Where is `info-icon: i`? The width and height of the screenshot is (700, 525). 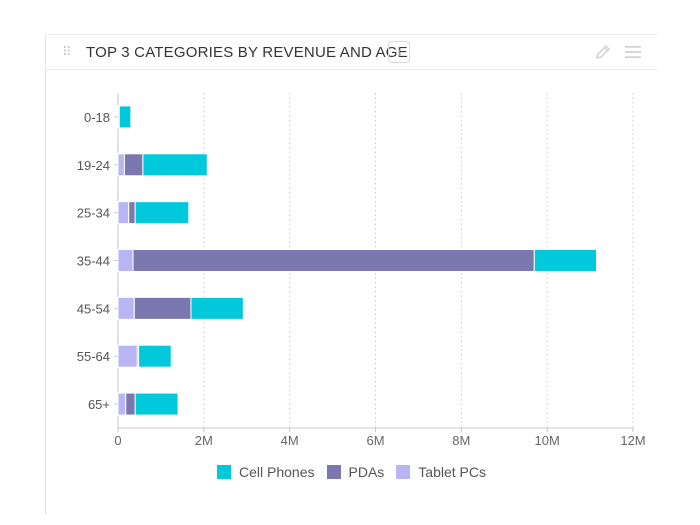
info-icon: i is located at coordinates (399, 52).